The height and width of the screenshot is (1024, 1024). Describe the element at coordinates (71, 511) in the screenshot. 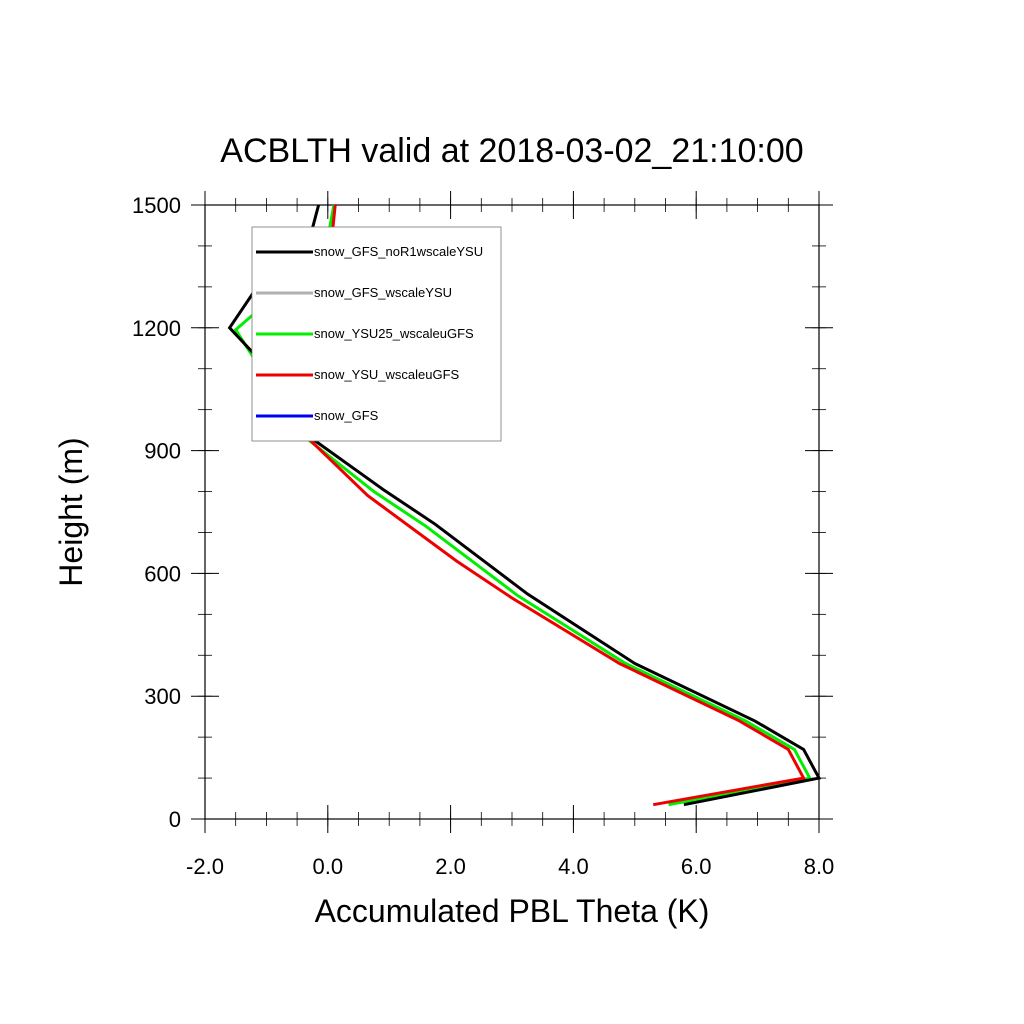

I see `y-axis-label: Height (m)` at that location.